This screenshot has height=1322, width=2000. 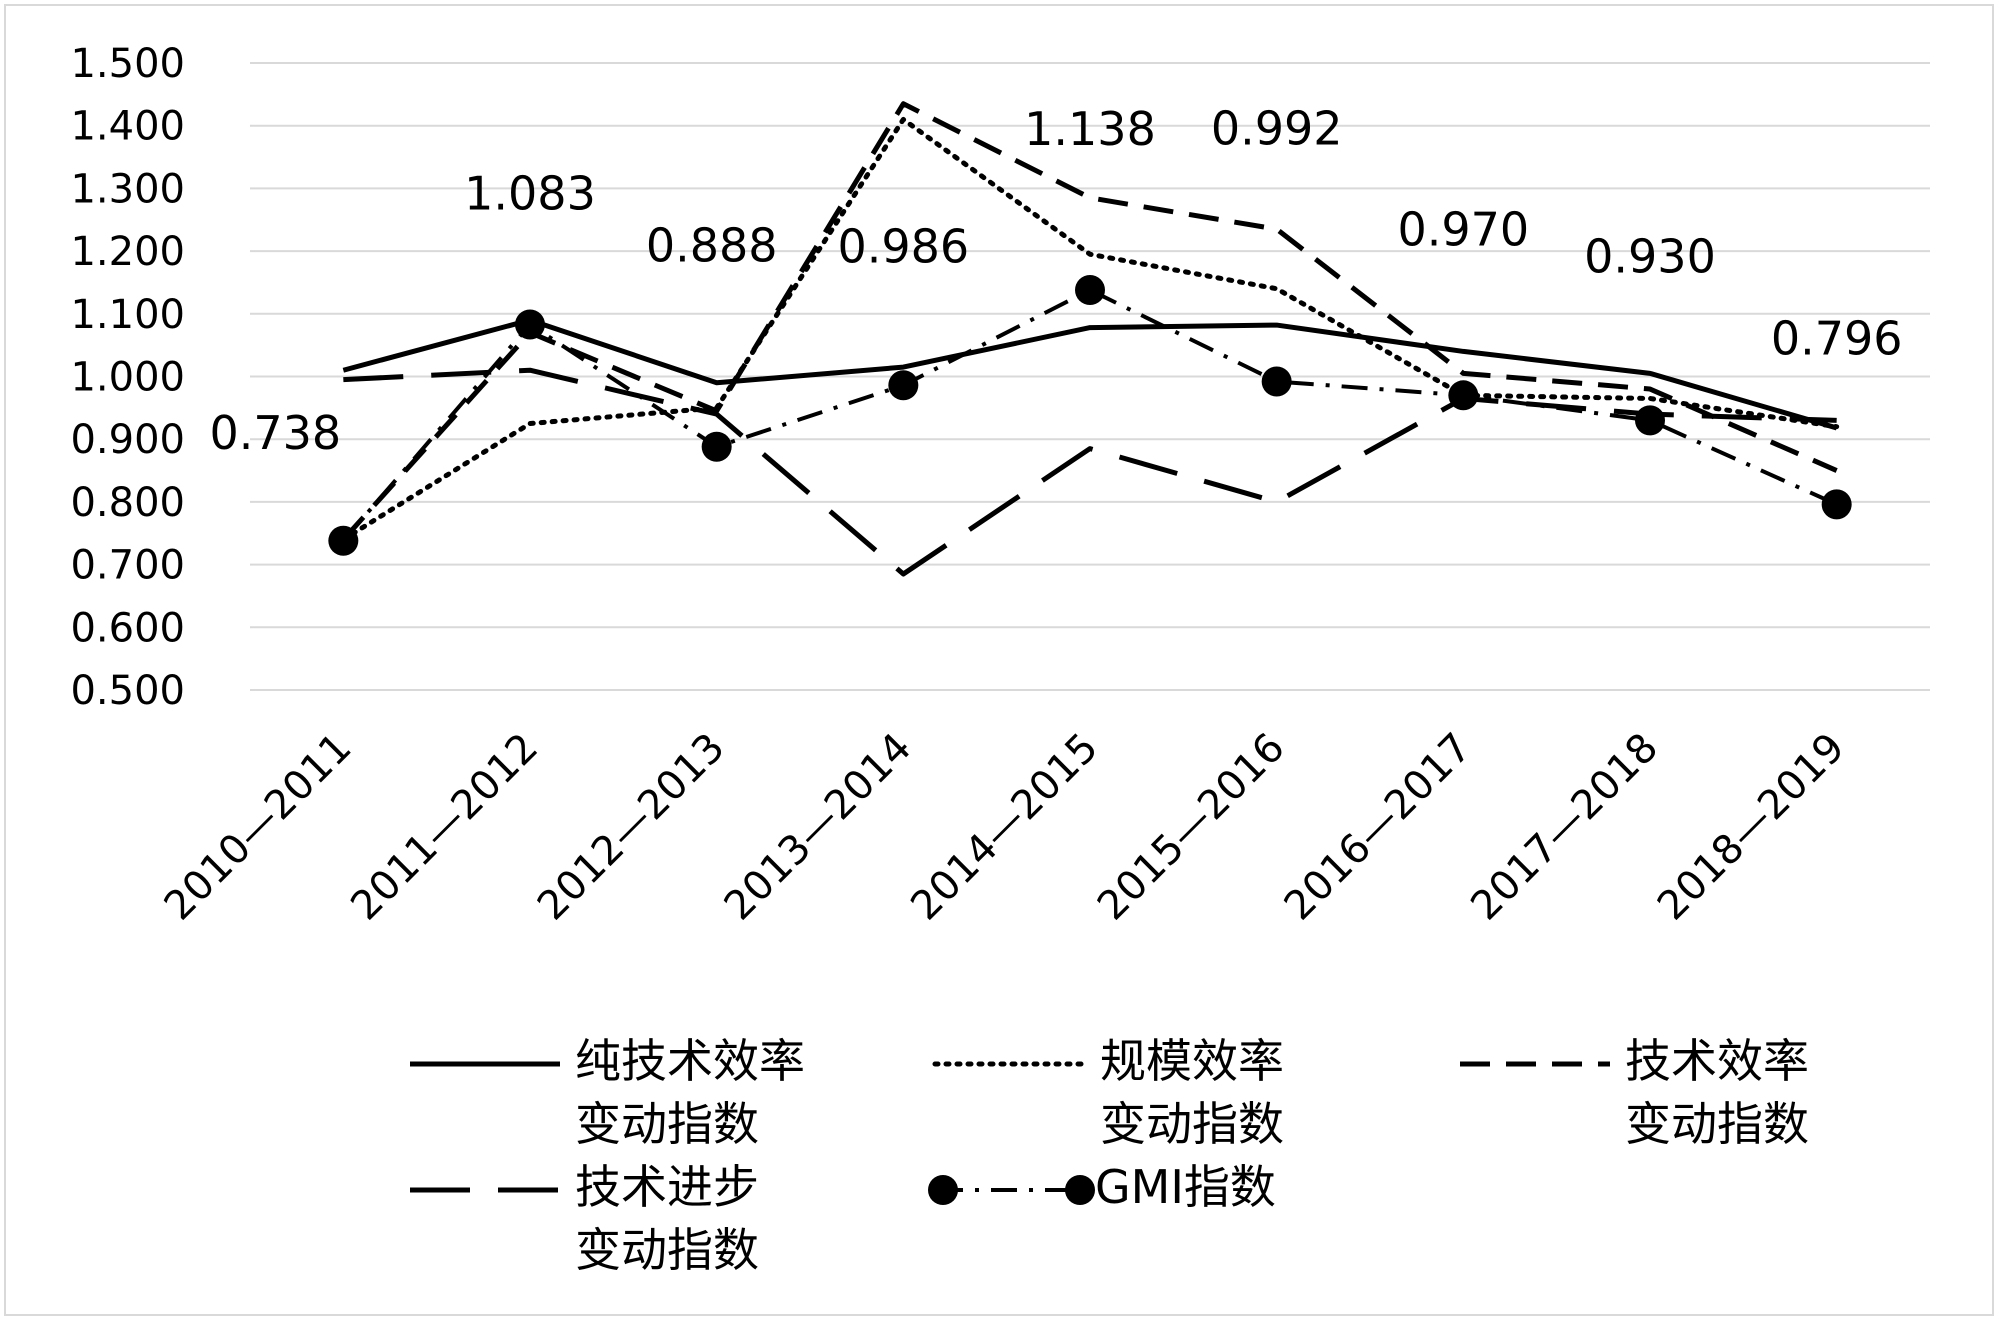 What do you see at coordinates (1191, 827) in the screenshot?
I see `x-tick-label: 2015—2016` at bounding box center [1191, 827].